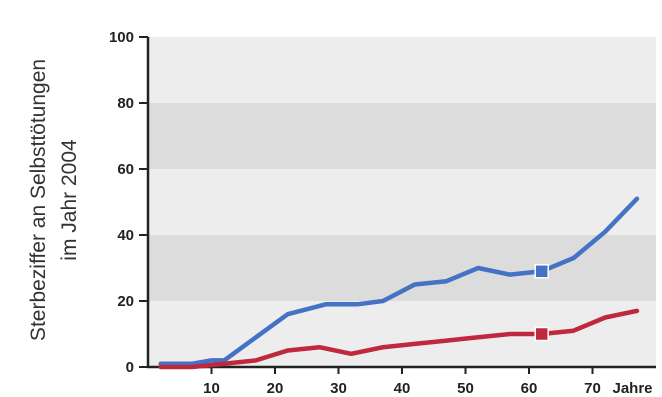  Describe the element at coordinates (427, 382) in the screenshot. I see `x-axis-ticks: 10 20 30 40 50 60 70 Jahre` at that location.